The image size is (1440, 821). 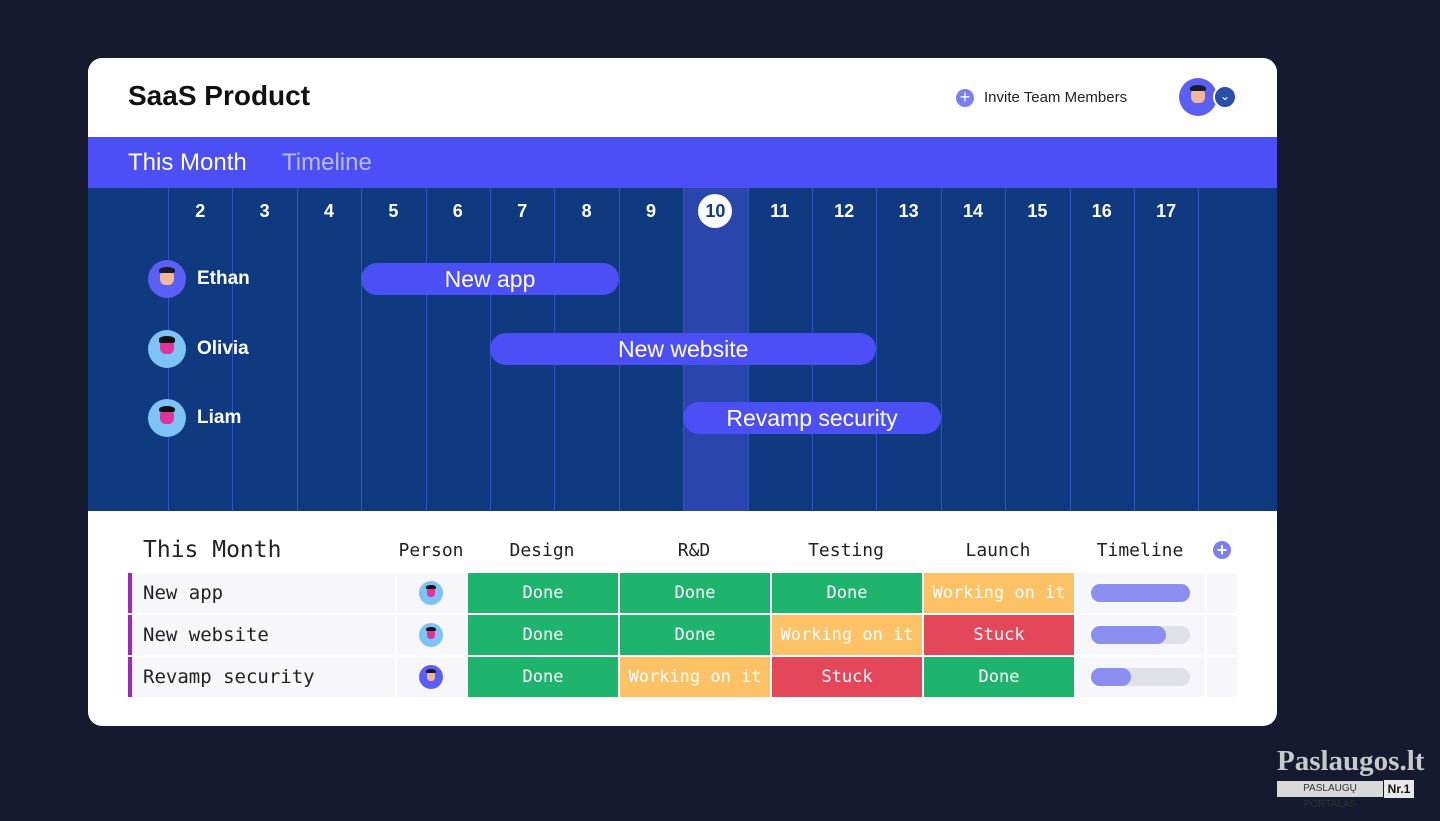 What do you see at coordinates (212, 550) in the screenshot?
I see `table-title: This Month` at bounding box center [212, 550].